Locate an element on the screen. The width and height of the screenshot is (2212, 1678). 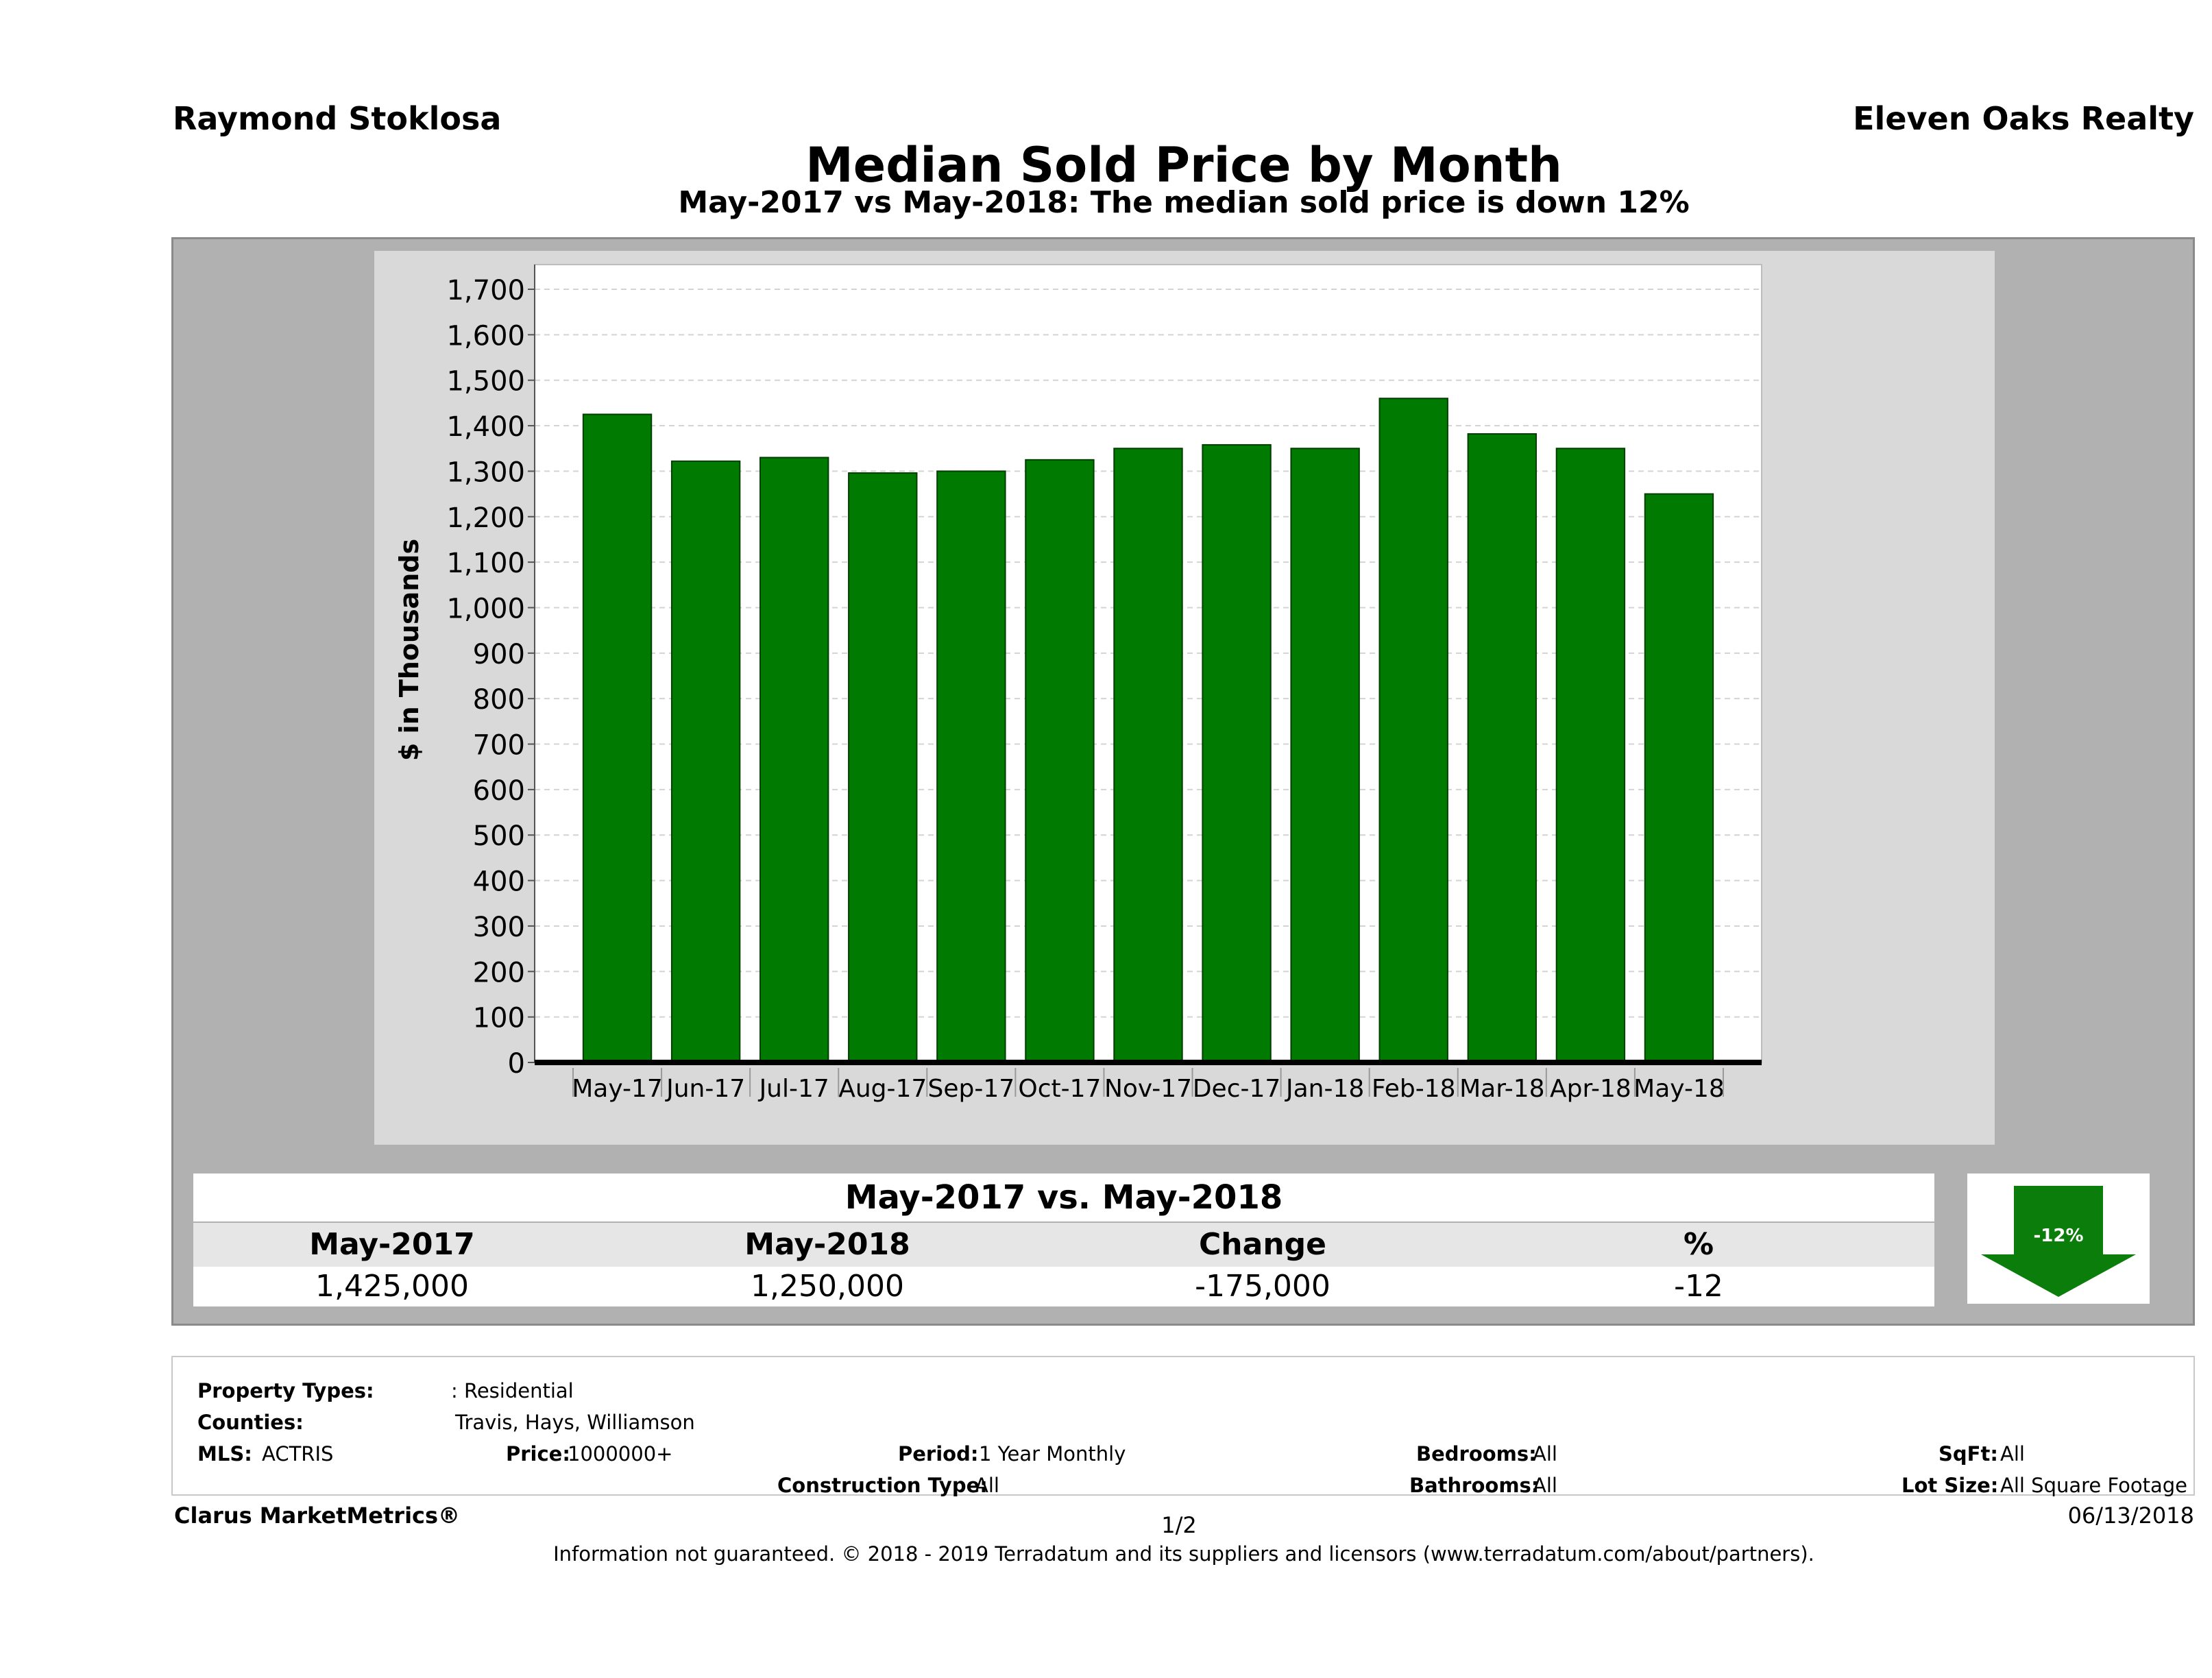
y-tick-label: 200 is located at coordinates (499, 972).